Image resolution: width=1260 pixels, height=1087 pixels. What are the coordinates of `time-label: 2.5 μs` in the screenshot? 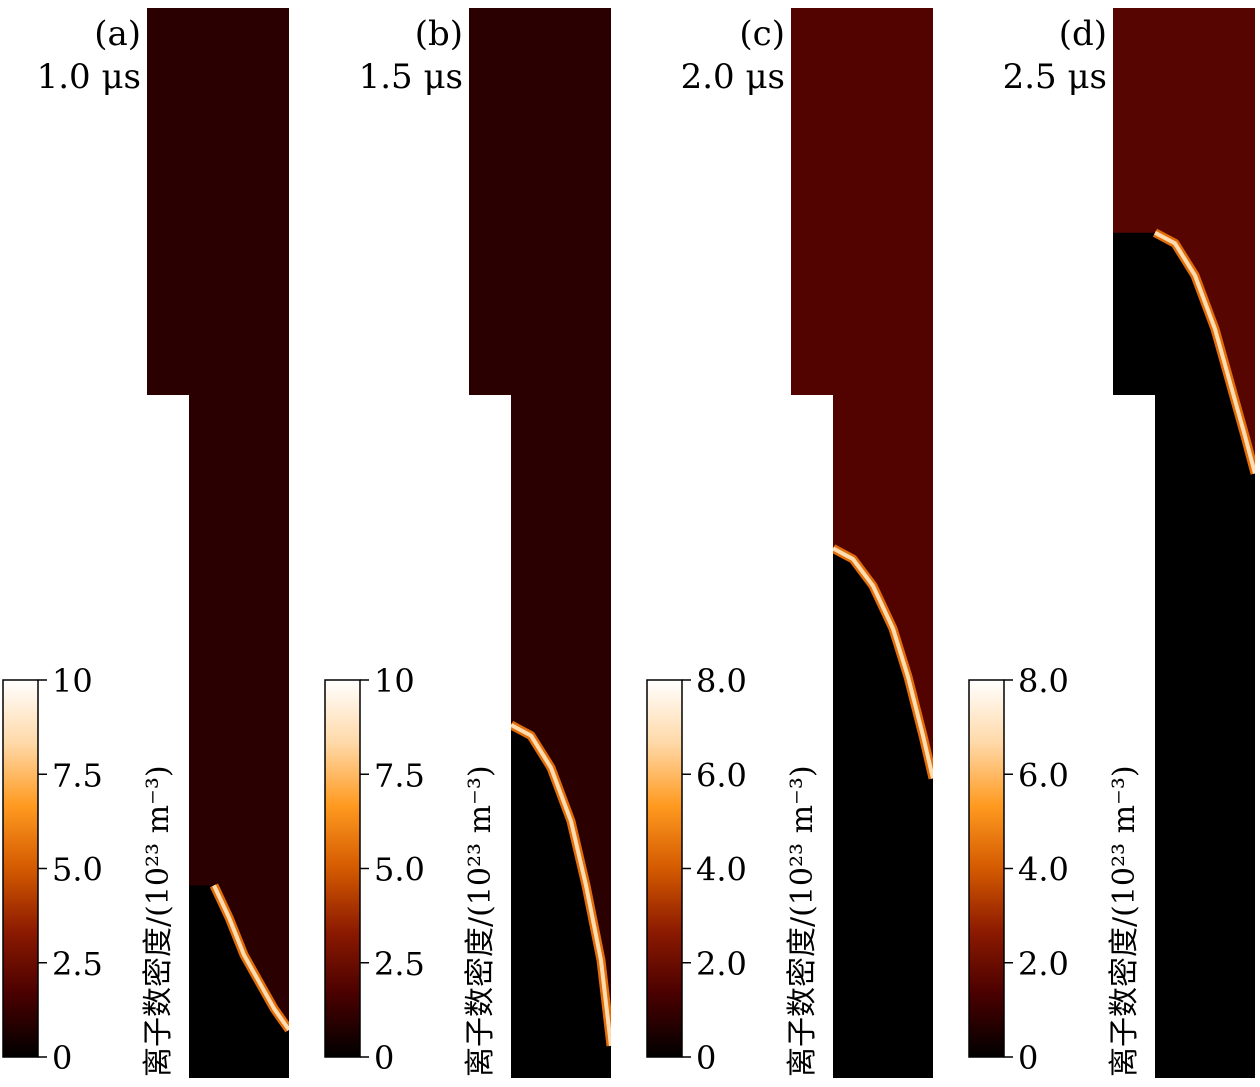 It's located at (1055, 77).